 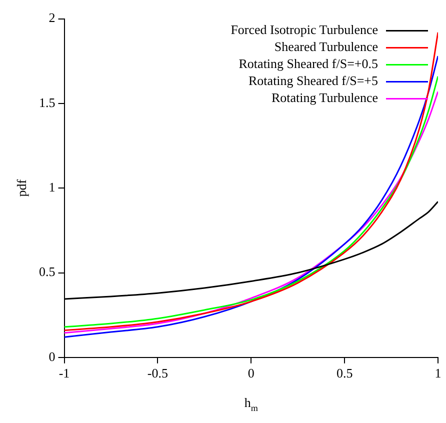 What do you see at coordinates (157, 373) in the screenshot?
I see `x-tick-label: -0.5` at bounding box center [157, 373].